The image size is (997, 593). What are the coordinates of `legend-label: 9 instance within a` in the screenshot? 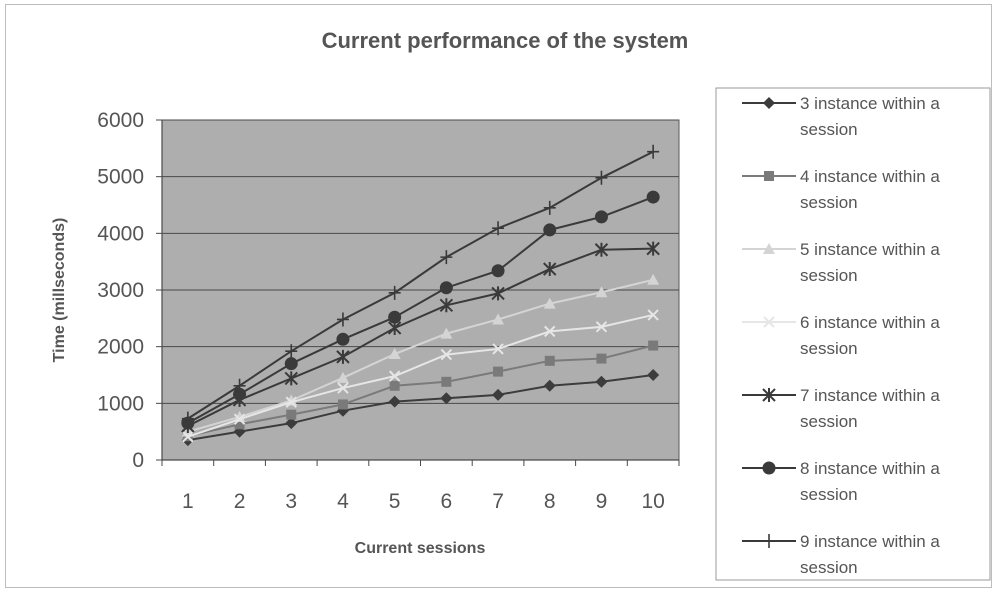 It's located at (870, 541).